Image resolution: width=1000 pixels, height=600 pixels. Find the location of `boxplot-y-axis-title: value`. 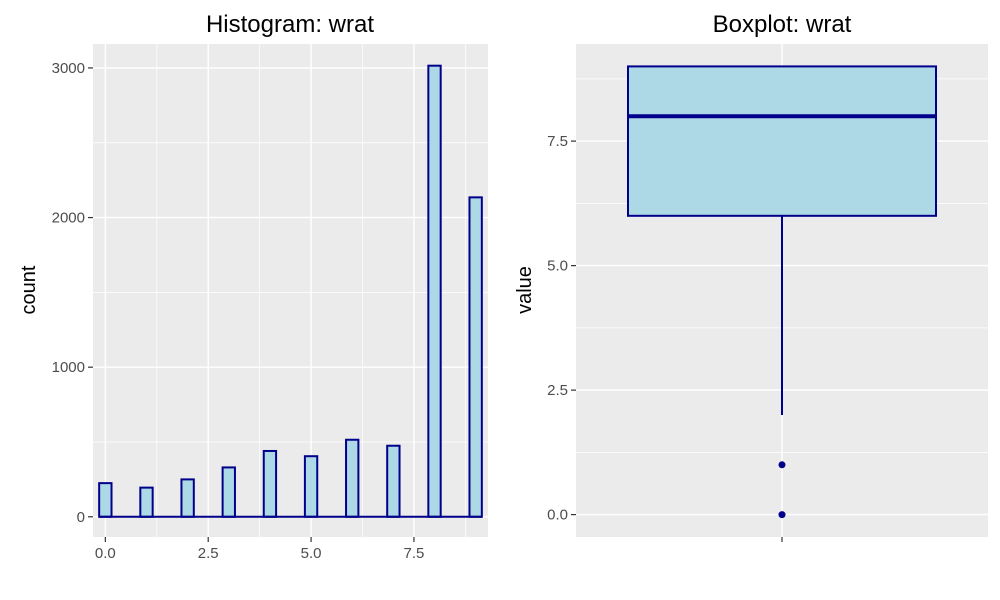

boxplot-y-axis-title: value is located at coordinates (525, 290).